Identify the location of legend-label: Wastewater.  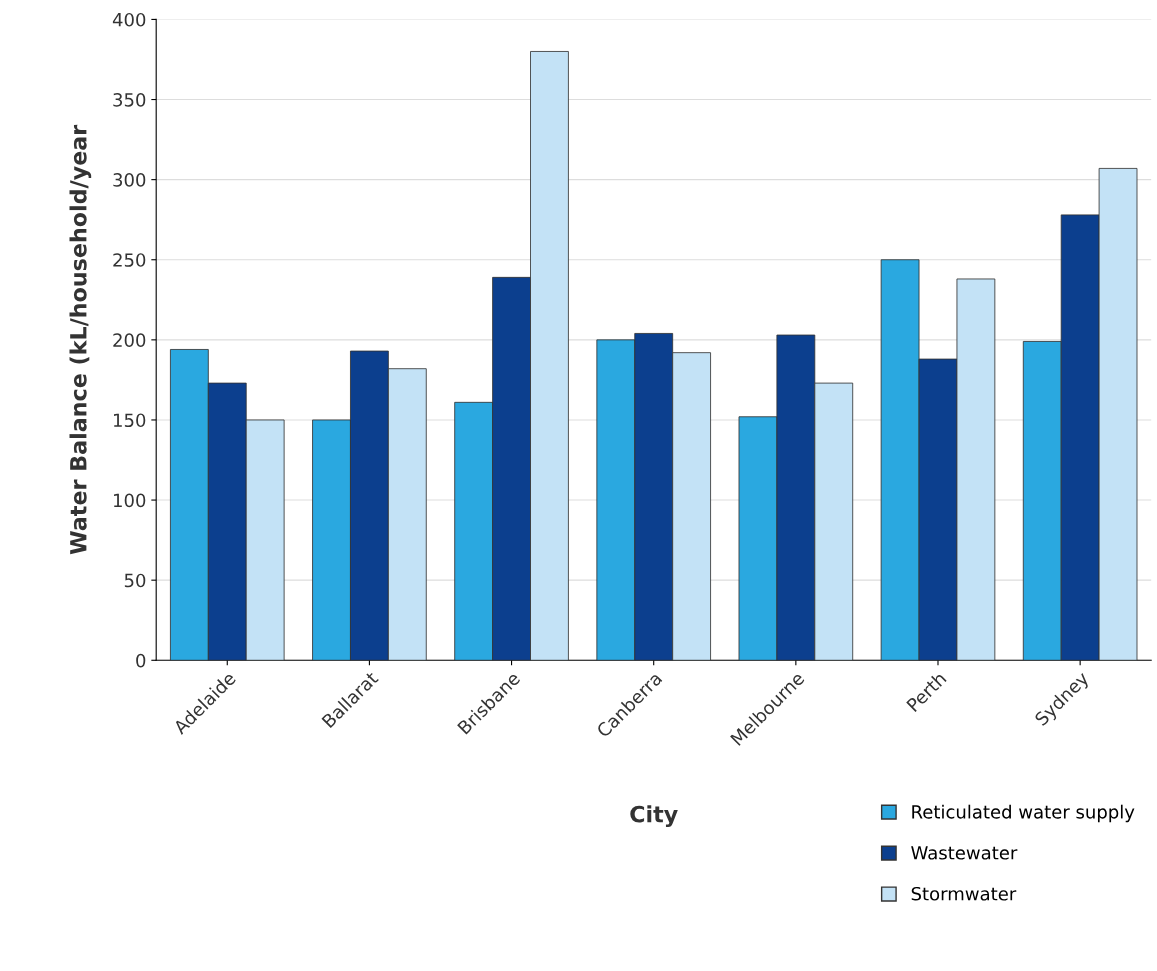
(964, 853).